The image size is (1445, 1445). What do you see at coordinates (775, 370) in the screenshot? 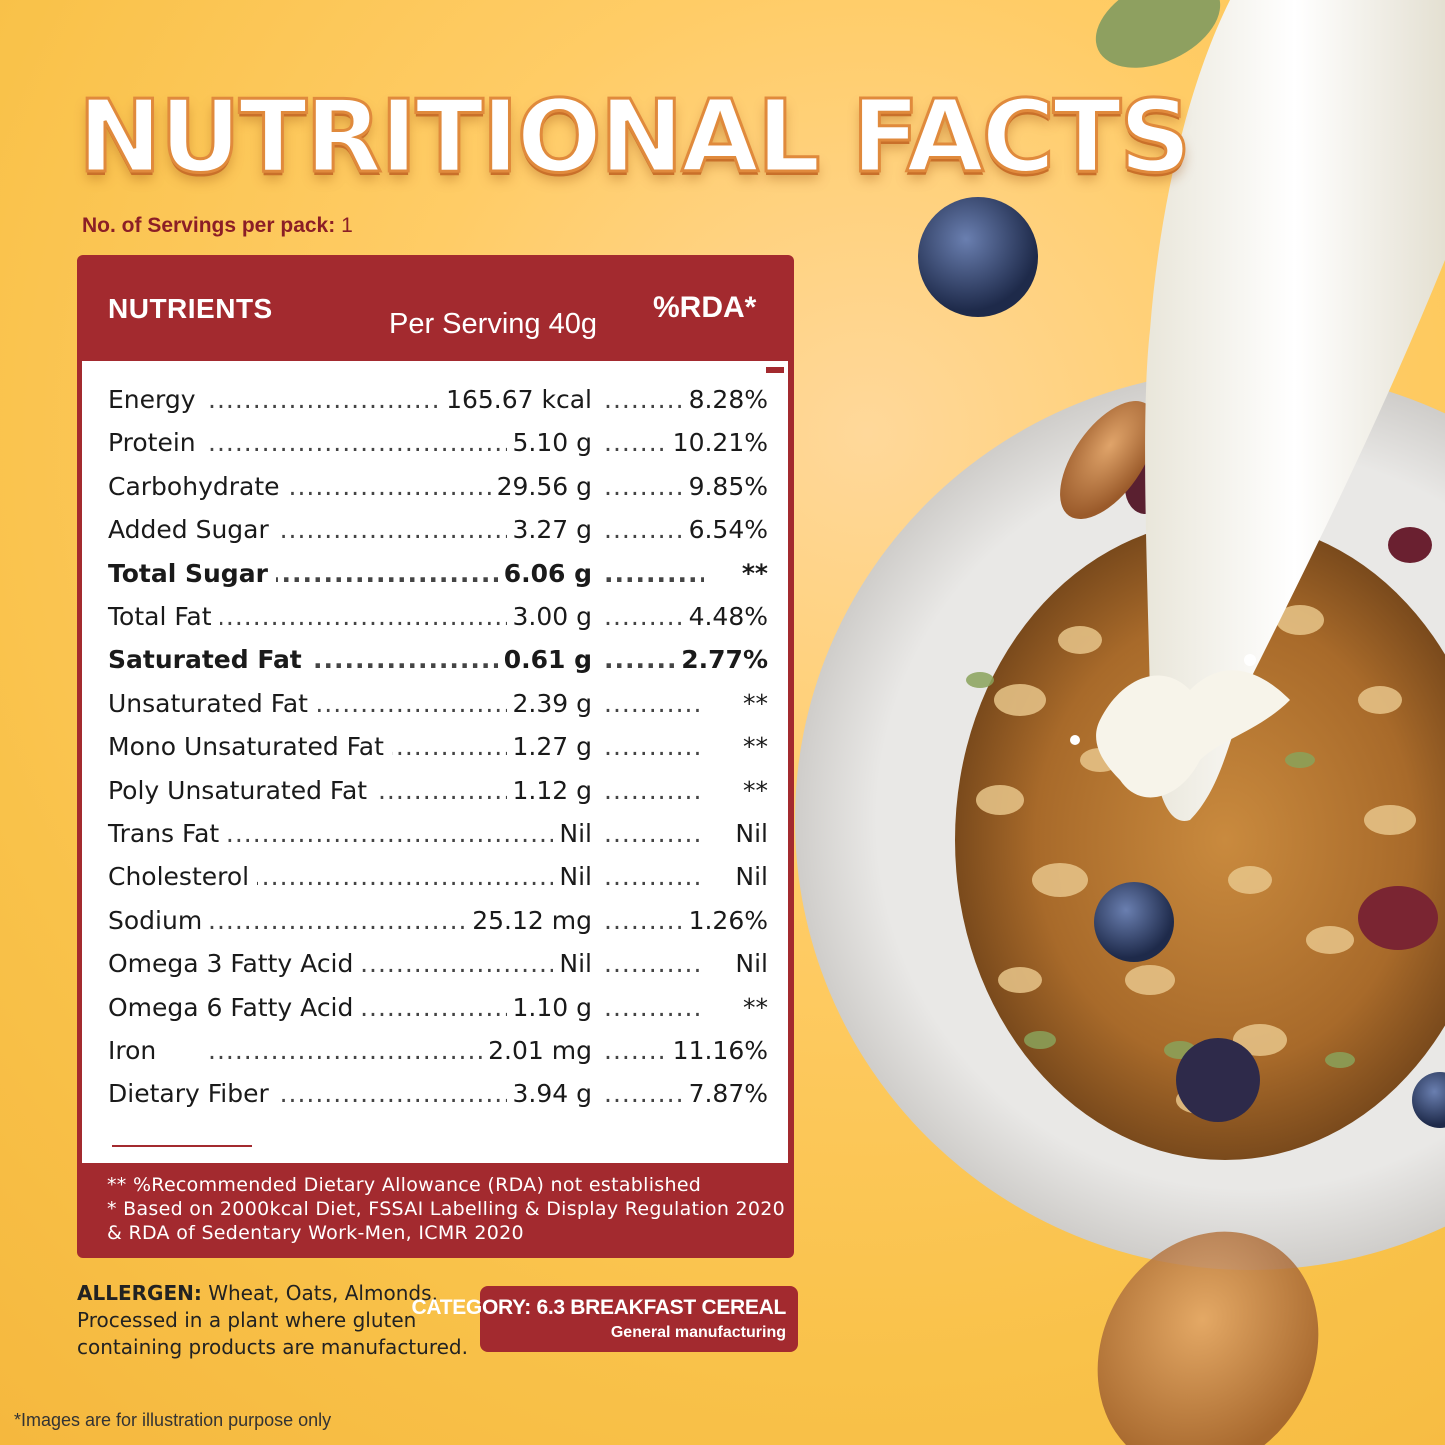
I see `decorative-tick` at bounding box center [775, 370].